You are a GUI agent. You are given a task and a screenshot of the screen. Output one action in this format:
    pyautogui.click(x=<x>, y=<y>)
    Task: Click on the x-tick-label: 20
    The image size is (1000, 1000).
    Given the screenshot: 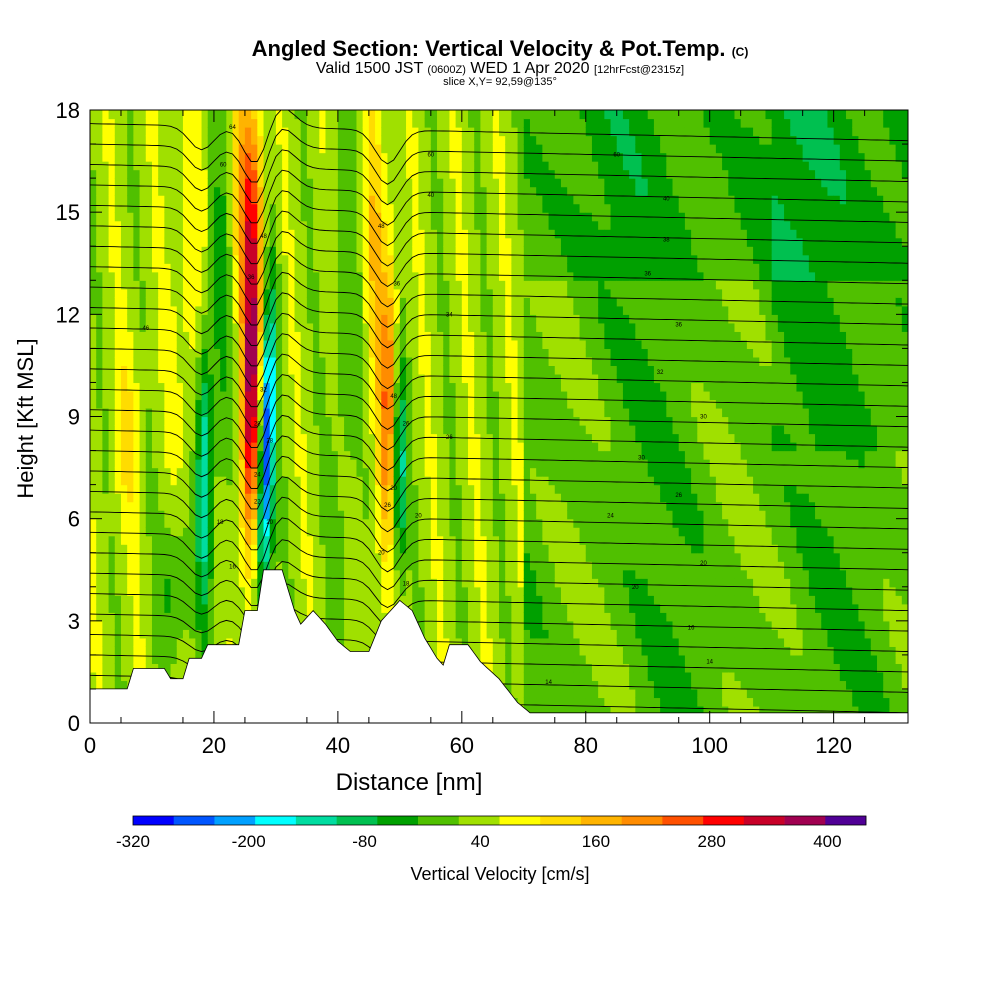 What is the action you would take?
    pyautogui.click(x=214, y=745)
    